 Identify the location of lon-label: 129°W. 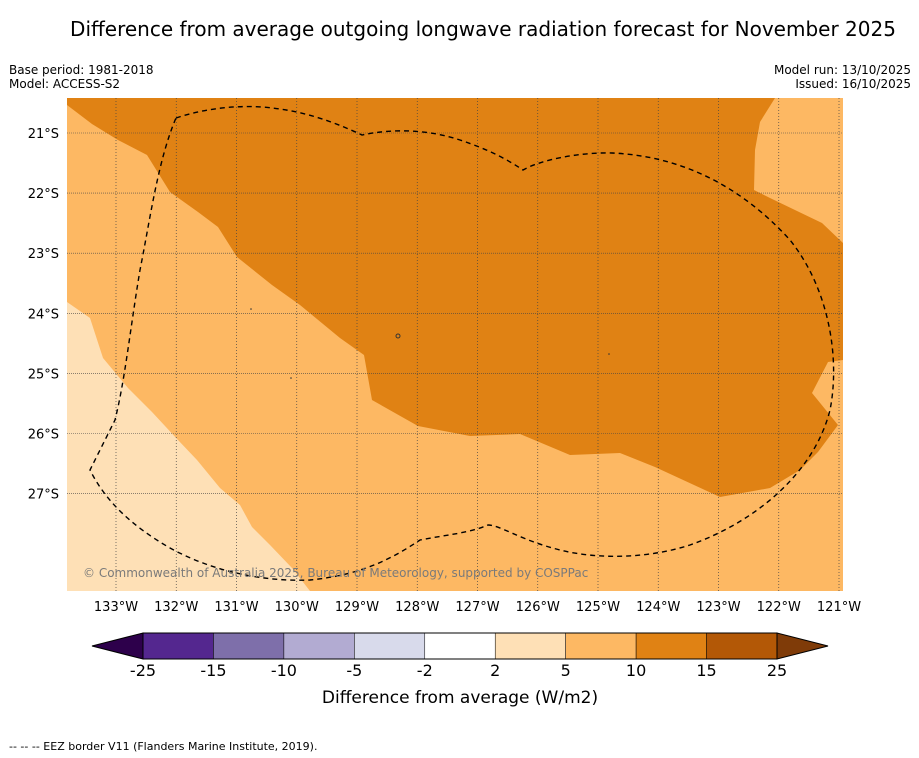
(357, 607).